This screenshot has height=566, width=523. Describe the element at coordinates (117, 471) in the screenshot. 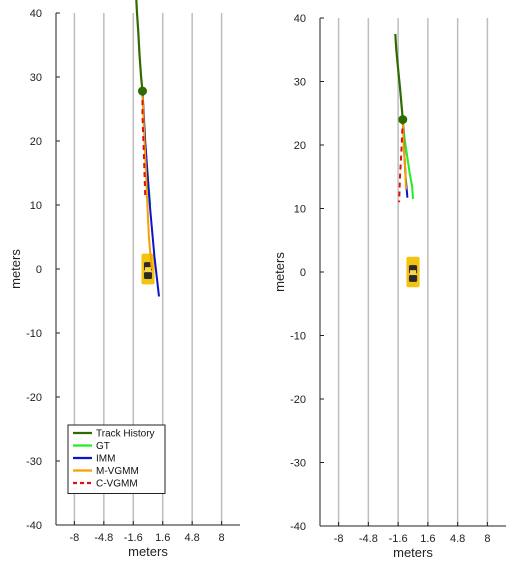

I see `legend-label: M-VGMM` at that location.